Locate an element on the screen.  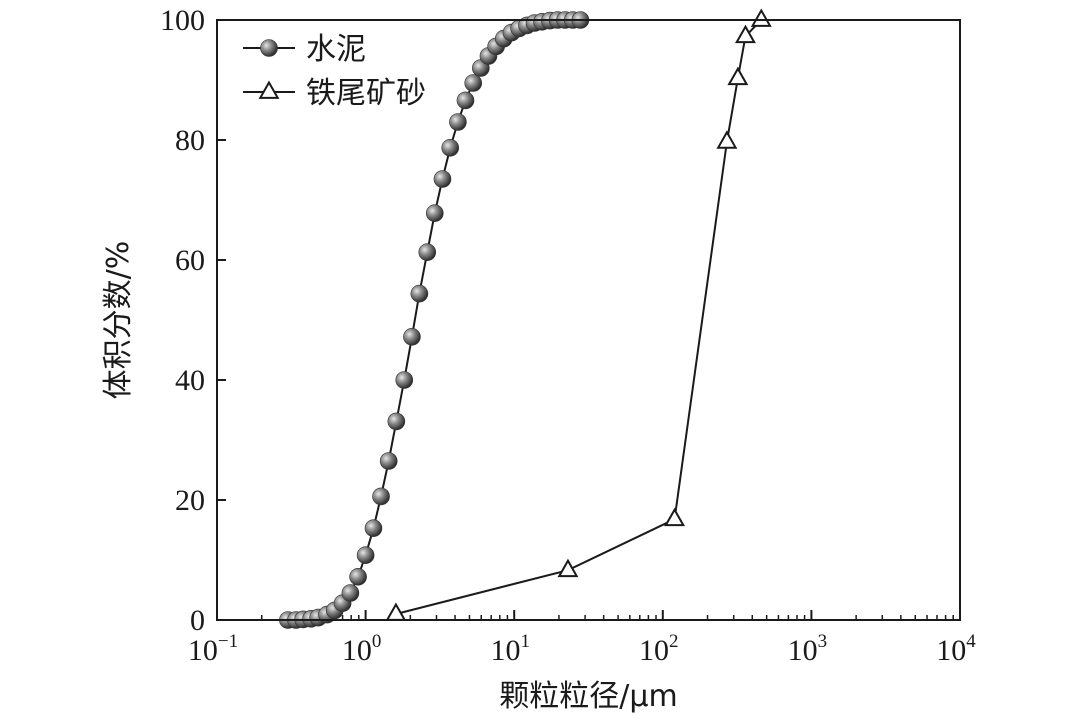
legend-marker-triangle is located at coordinates (269, 89).